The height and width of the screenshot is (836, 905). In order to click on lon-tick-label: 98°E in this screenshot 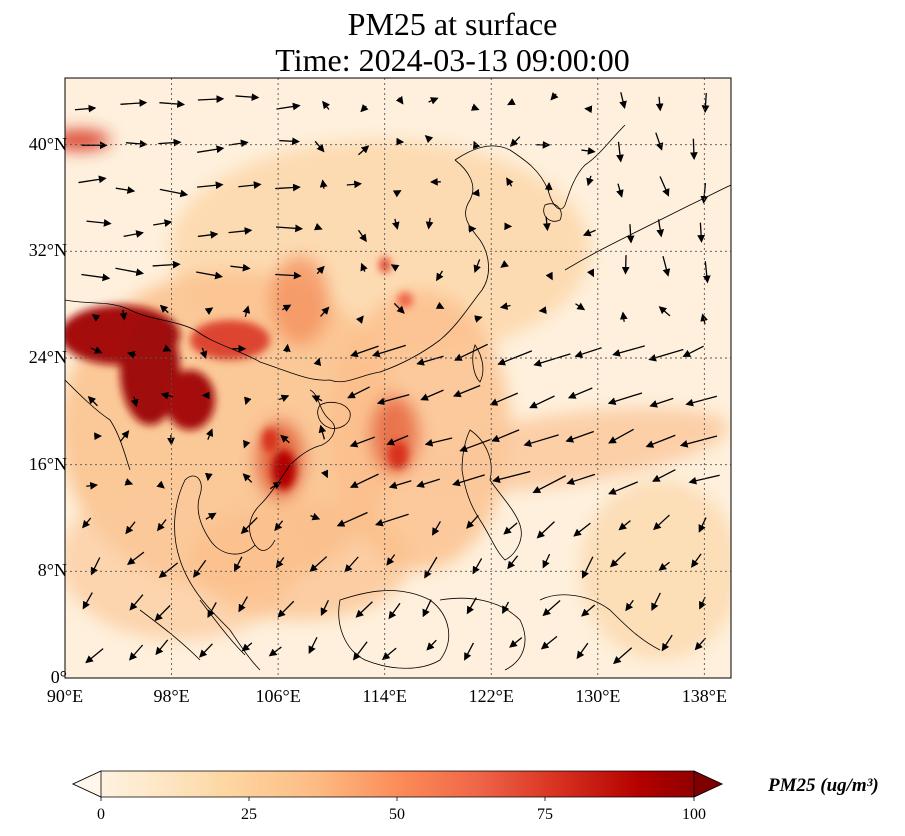, I will do `click(171, 696)`.